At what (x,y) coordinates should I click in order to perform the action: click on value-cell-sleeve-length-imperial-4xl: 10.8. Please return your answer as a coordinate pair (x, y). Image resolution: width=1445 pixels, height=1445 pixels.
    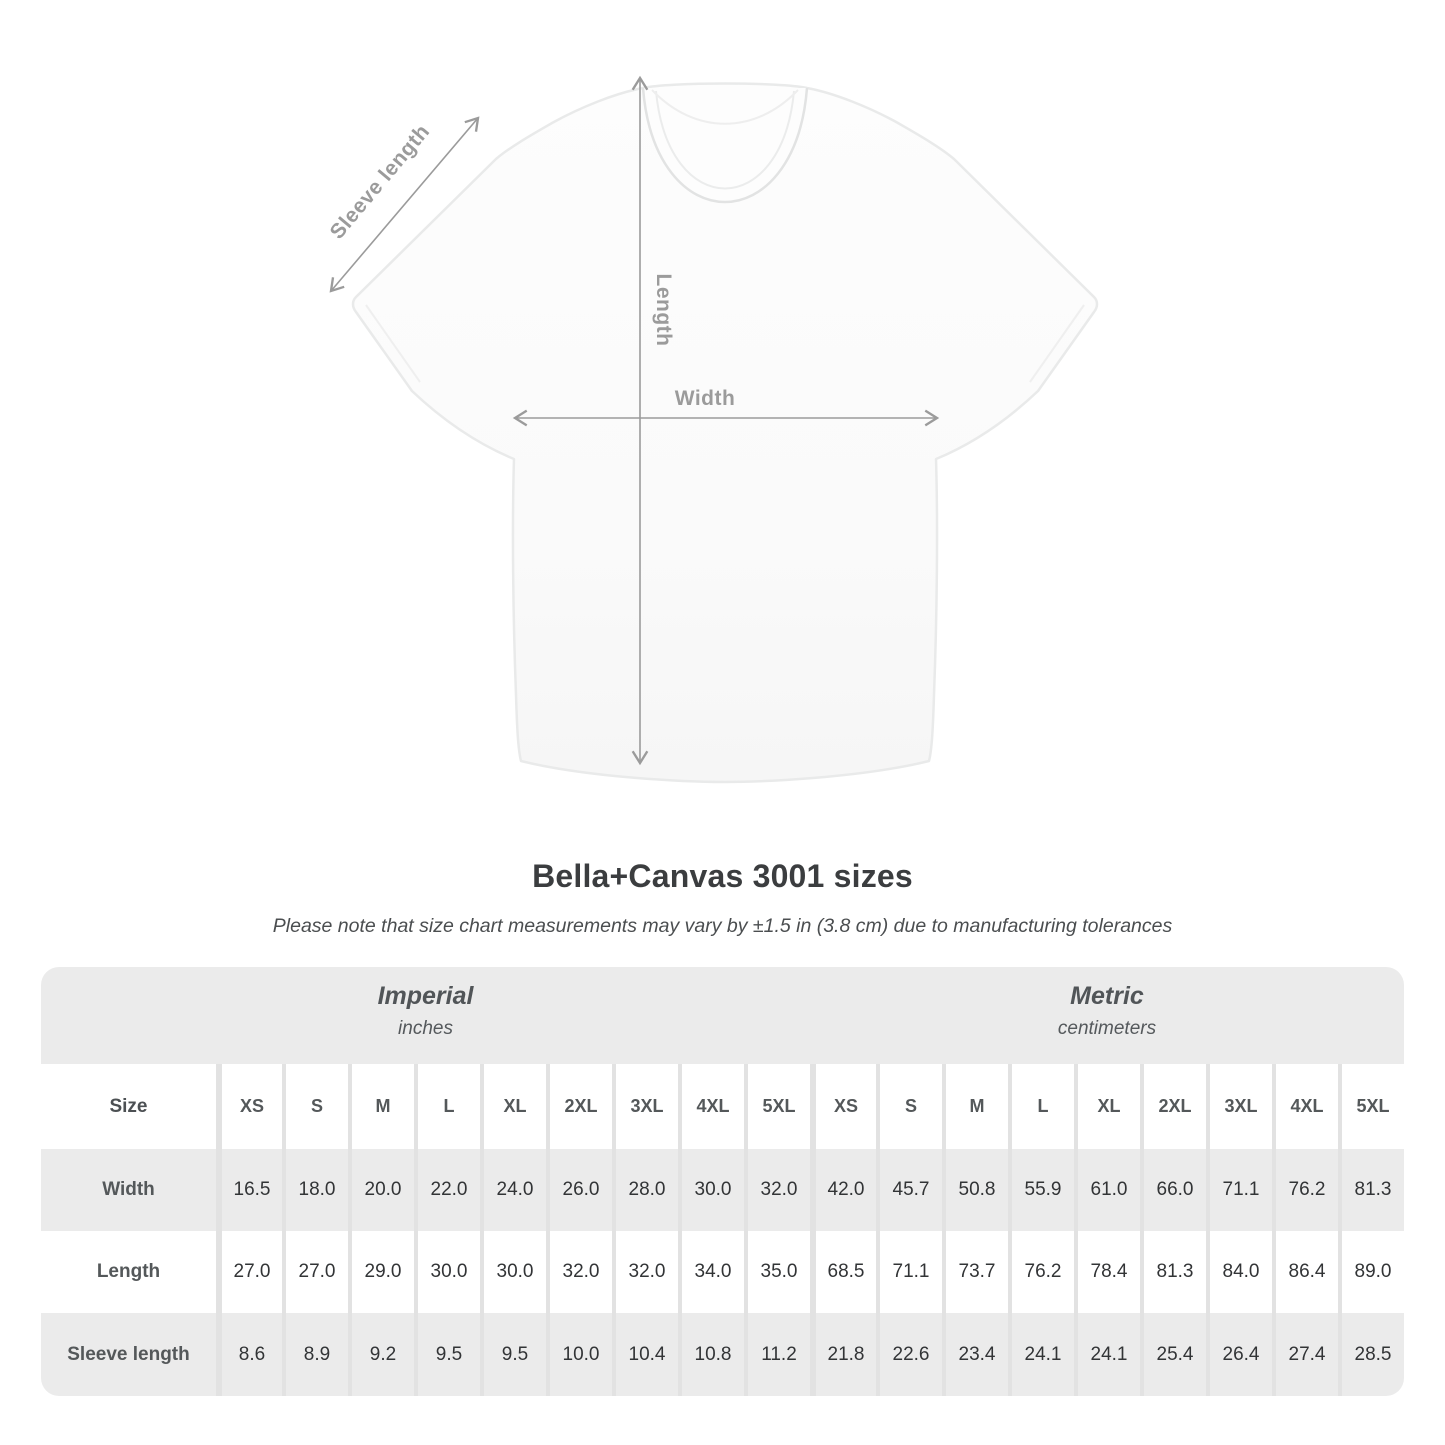
    Looking at the image, I should click on (711, 1354).